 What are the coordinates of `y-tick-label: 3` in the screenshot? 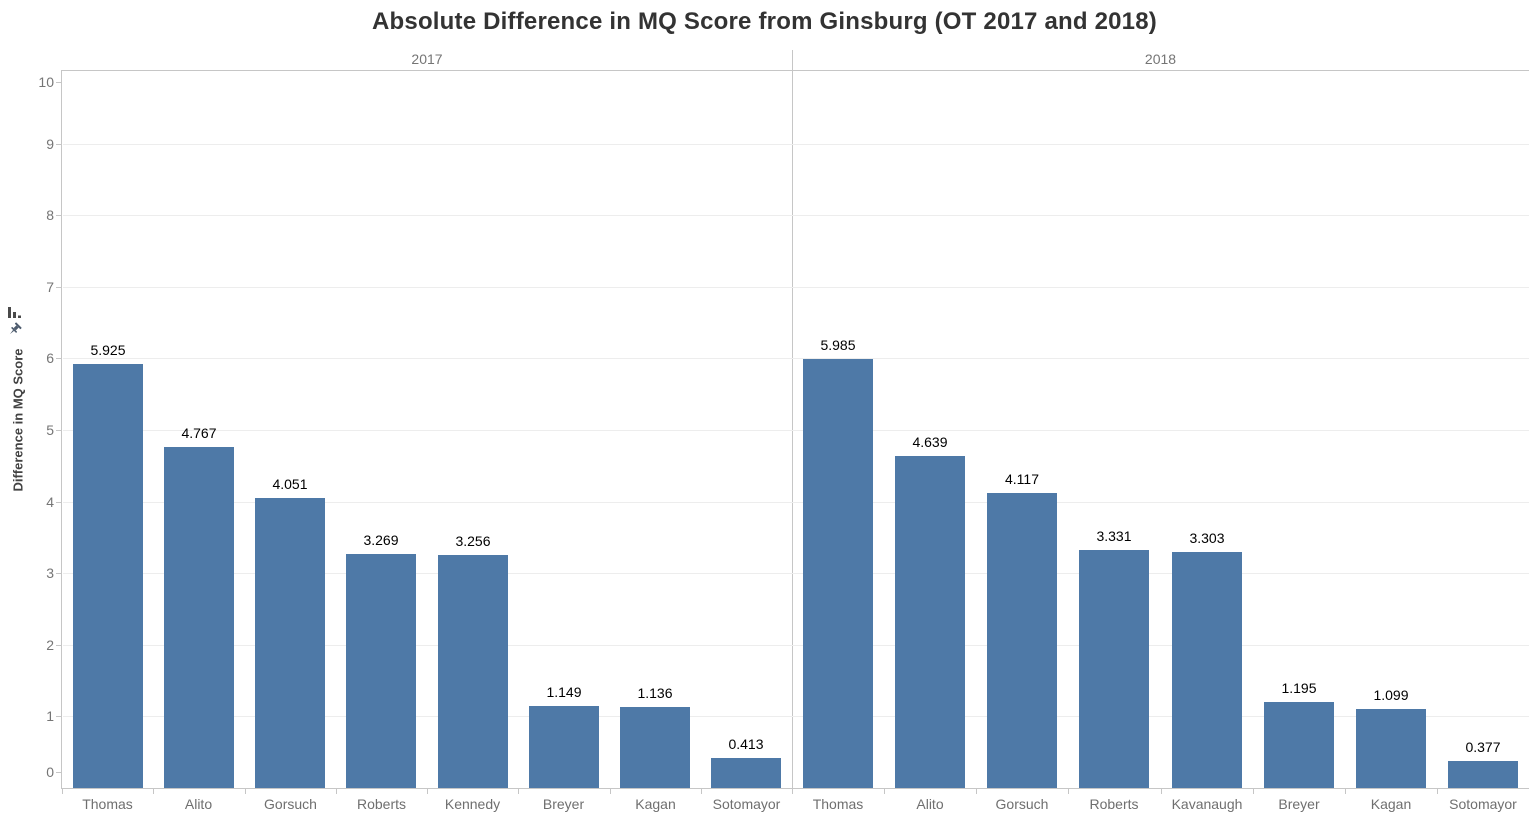 It's located at (50, 573).